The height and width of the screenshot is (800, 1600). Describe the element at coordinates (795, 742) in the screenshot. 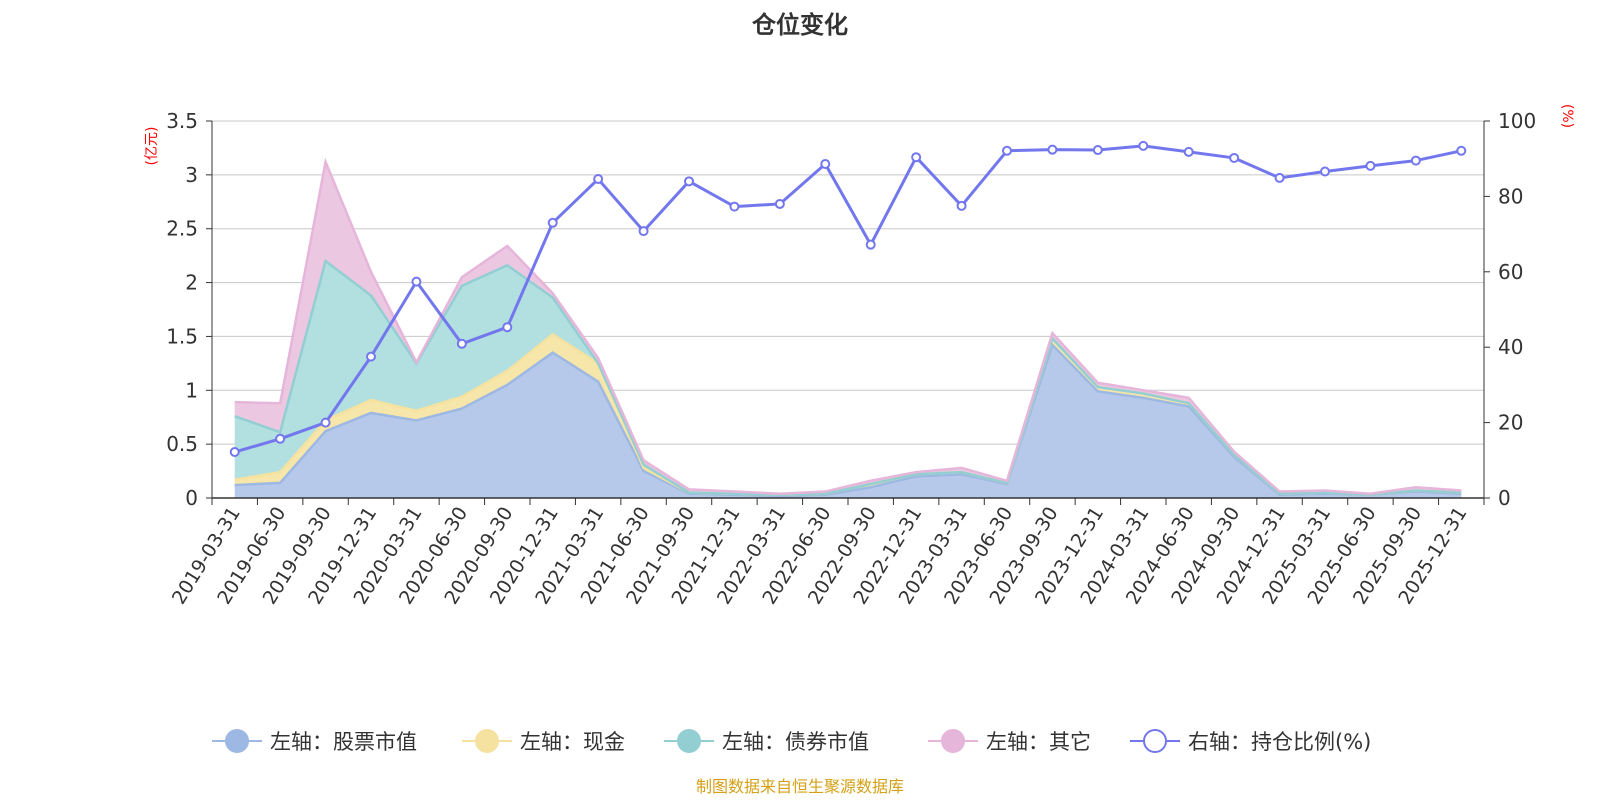

I see `legend-label: 左轴：债券市值` at that location.